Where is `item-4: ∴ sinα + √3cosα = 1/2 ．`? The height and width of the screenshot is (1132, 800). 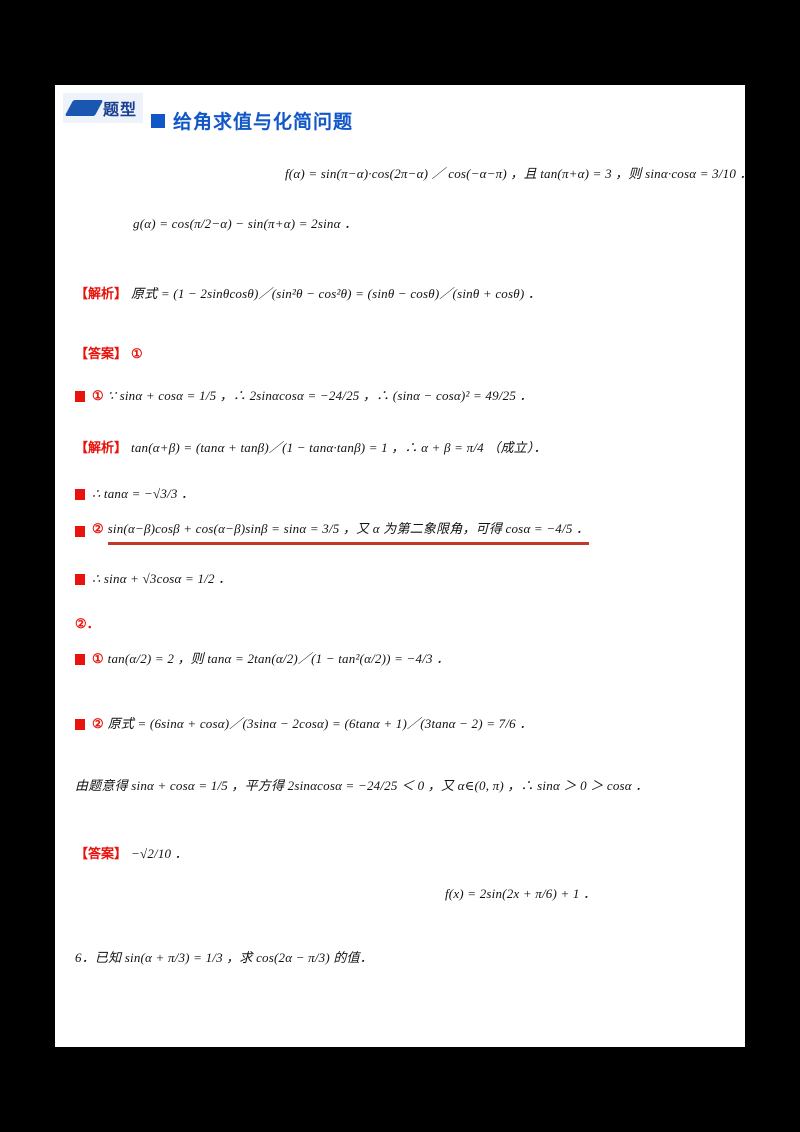 item-4: ∴ sinα + √3cosα = 1/2 ． is located at coordinates (153, 579).